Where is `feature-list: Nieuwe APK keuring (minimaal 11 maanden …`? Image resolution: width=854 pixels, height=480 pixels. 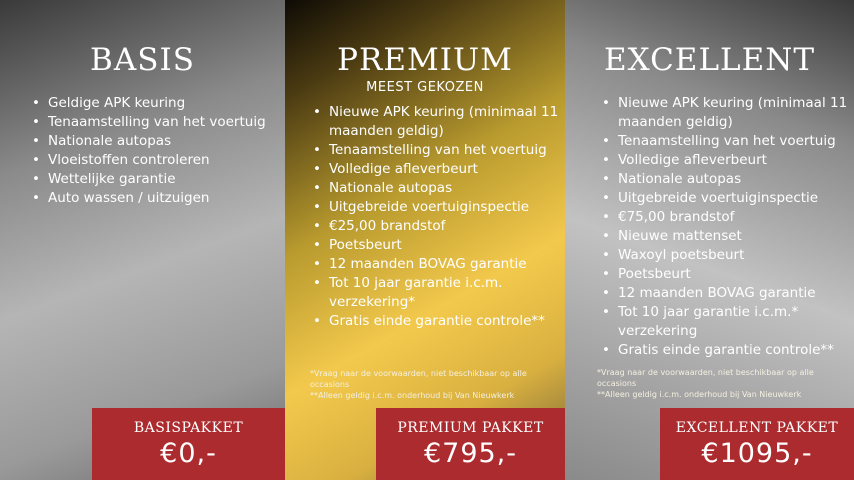
feature-list: Nieuwe APK keuring (minimaal 11 maanden … is located at coordinates (434, 217).